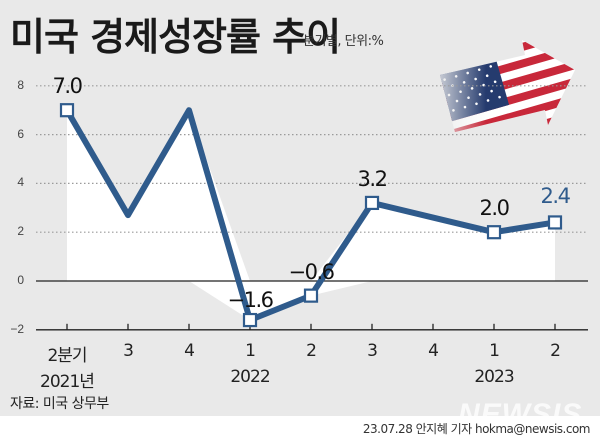 This screenshot has width=600, height=440. What do you see at coordinates (67, 86) in the screenshot?
I see `data-point-label: 7.0` at bounding box center [67, 86].